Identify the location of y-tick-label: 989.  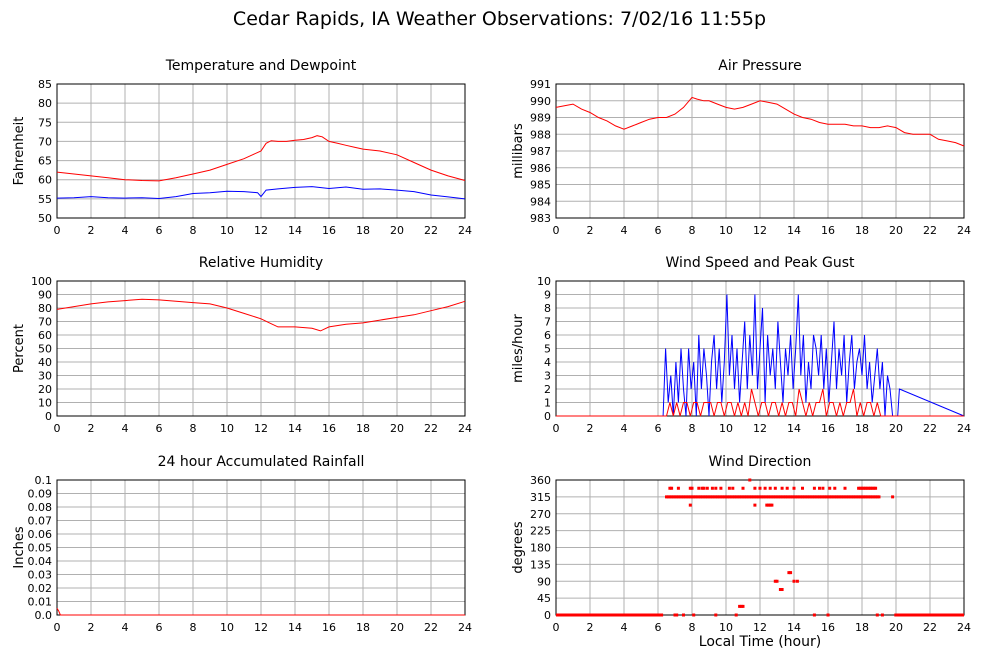
(540, 118).